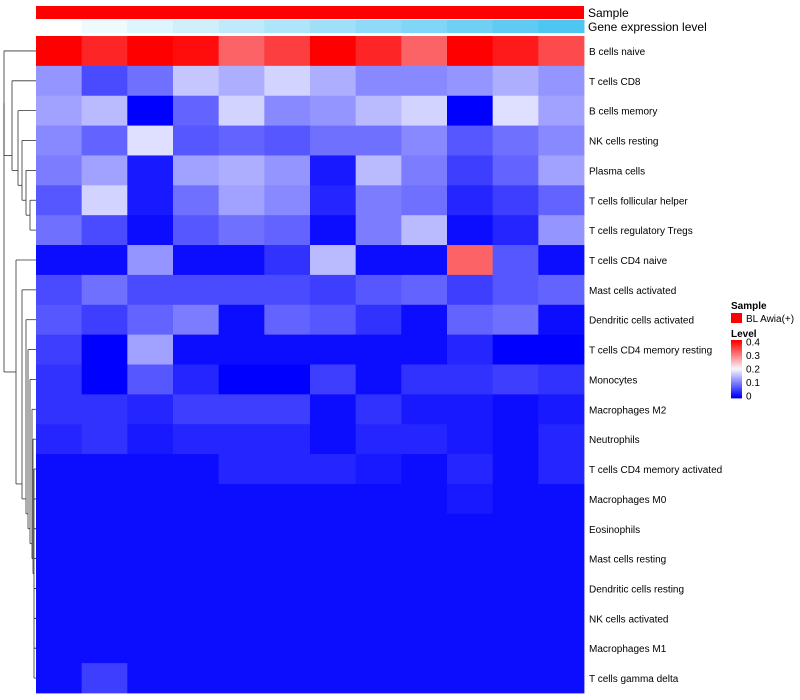 The height and width of the screenshot is (700, 800). Describe the element at coordinates (628, 619) in the screenshot. I see `row-label: NK cells activated` at that location.